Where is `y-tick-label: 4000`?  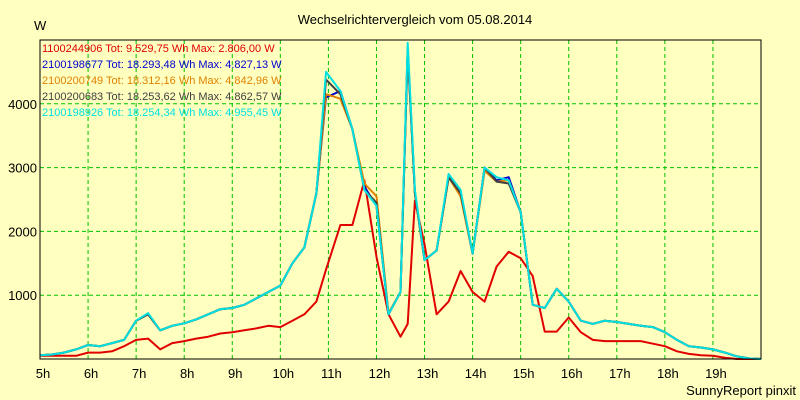 y-tick-label: 4000 is located at coordinates (22, 104).